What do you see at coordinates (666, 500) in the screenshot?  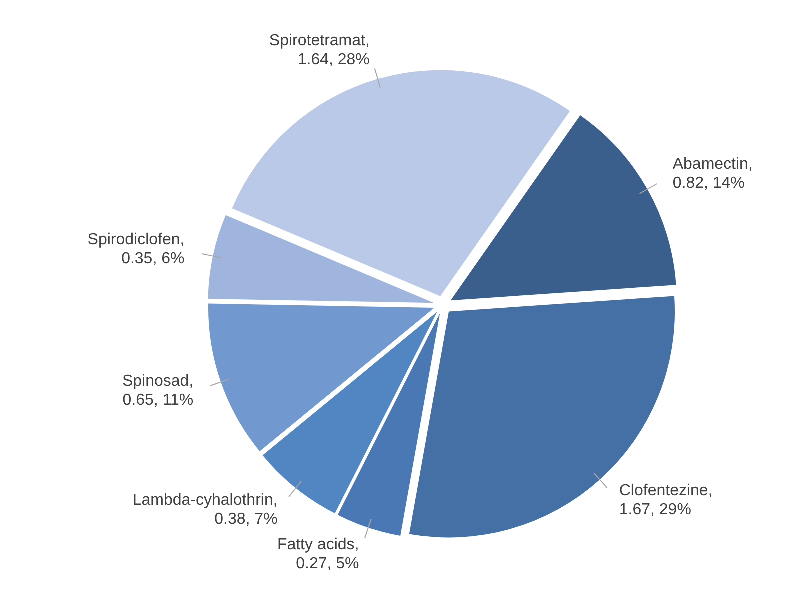 I see `slice-label: Clofentezine, 1.67, 29%` at bounding box center [666, 500].